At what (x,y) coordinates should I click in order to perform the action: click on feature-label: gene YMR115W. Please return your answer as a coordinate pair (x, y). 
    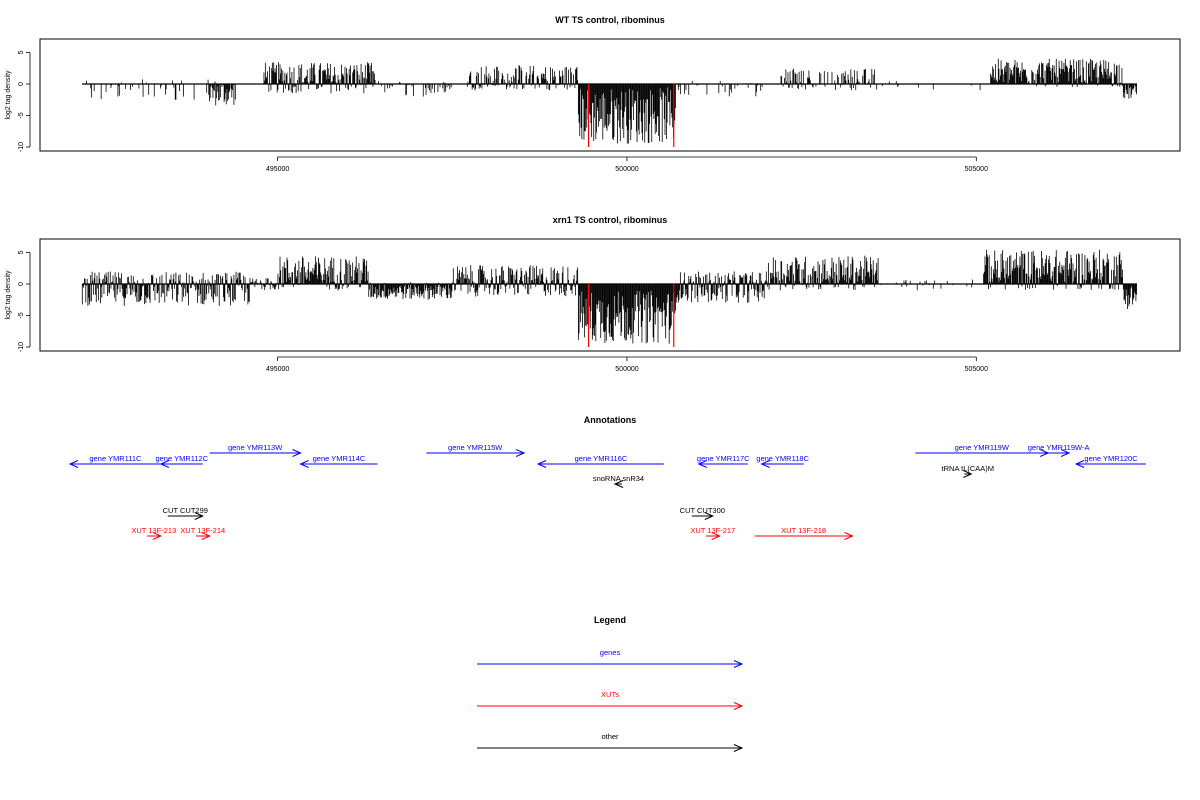
    Looking at the image, I should click on (475, 447).